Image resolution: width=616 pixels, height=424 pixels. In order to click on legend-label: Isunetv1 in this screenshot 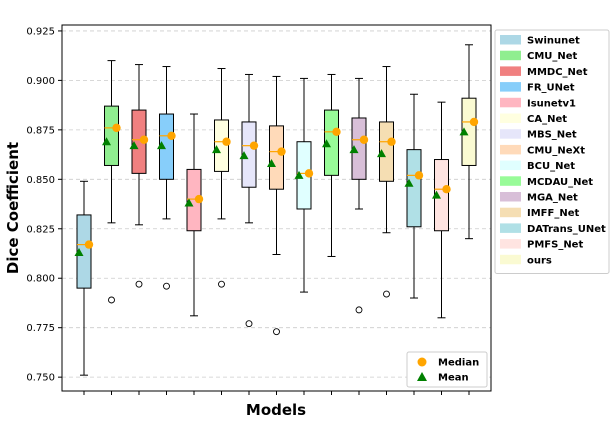, I will do `click(551, 103)`.